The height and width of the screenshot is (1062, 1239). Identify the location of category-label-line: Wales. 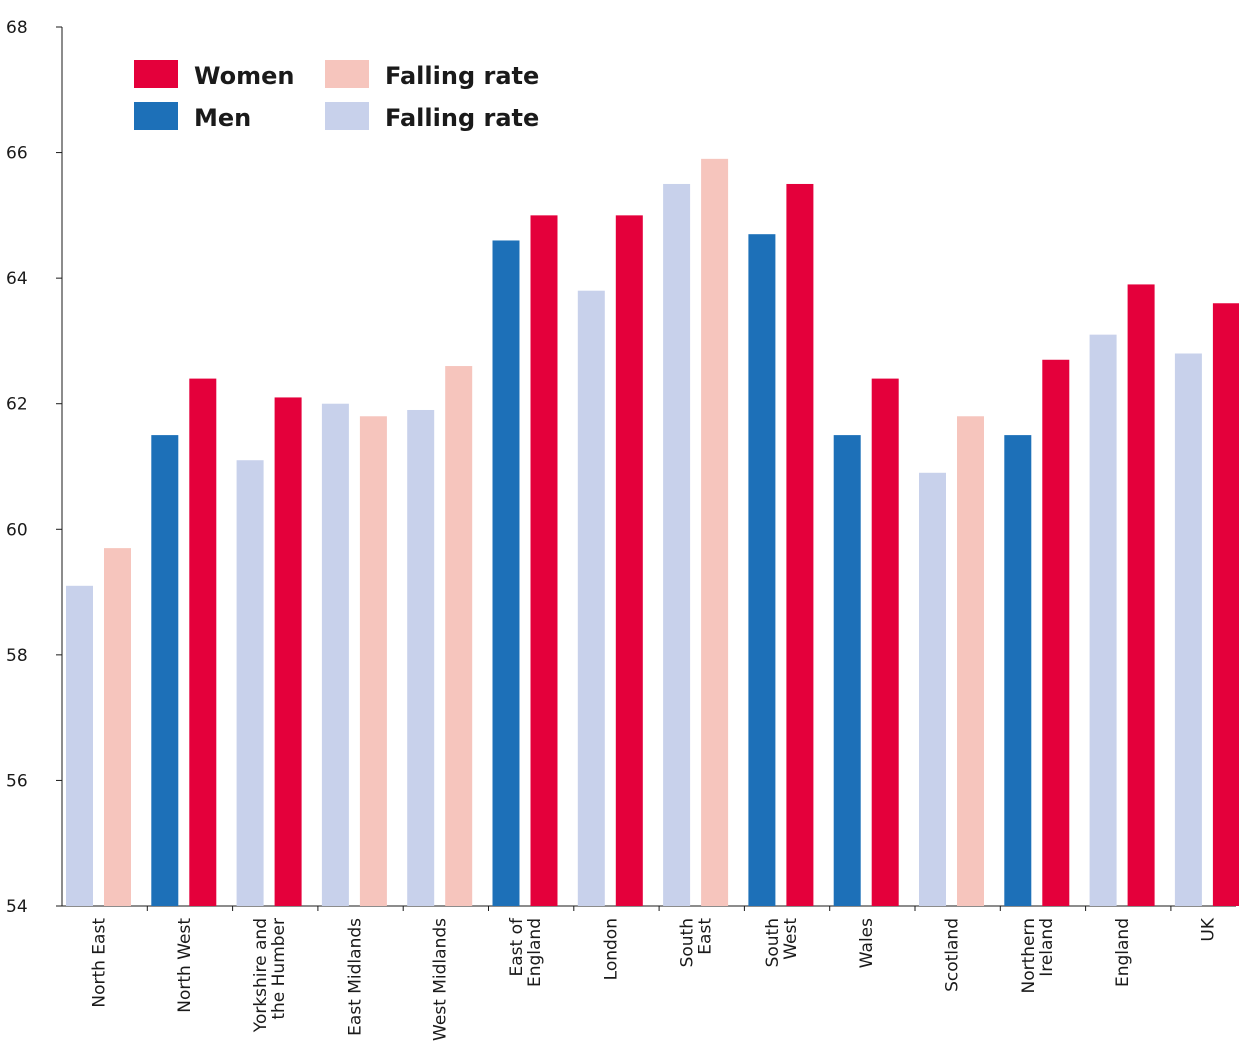
(867, 943).